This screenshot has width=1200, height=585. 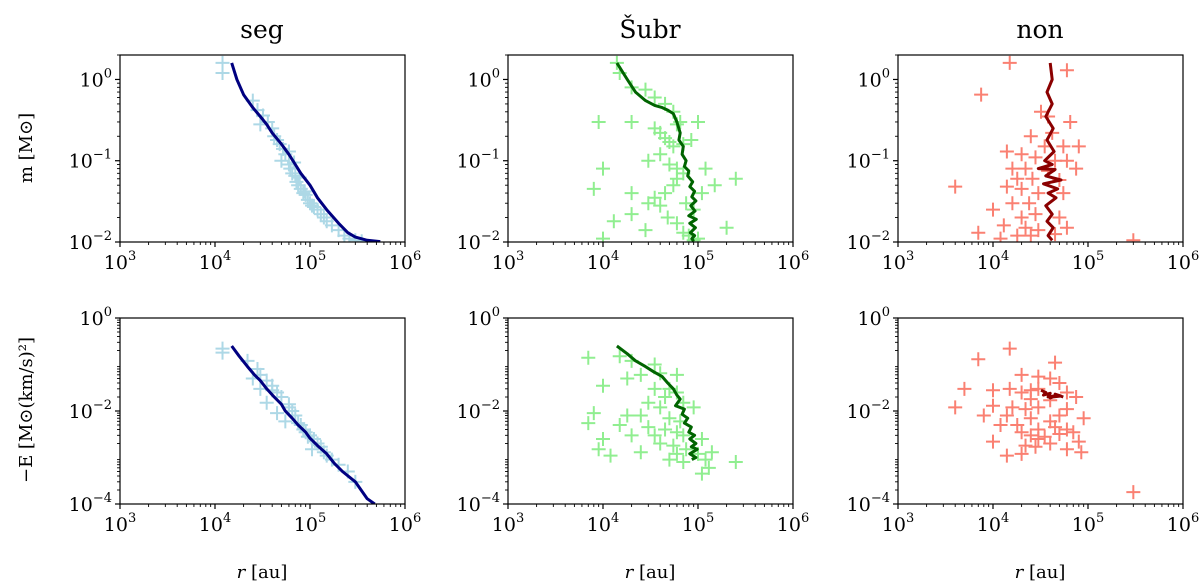 What do you see at coordinates (1044, 148) in the screenshot?
I see `panel-mass-non-points` at bounding box center [1044, 148].